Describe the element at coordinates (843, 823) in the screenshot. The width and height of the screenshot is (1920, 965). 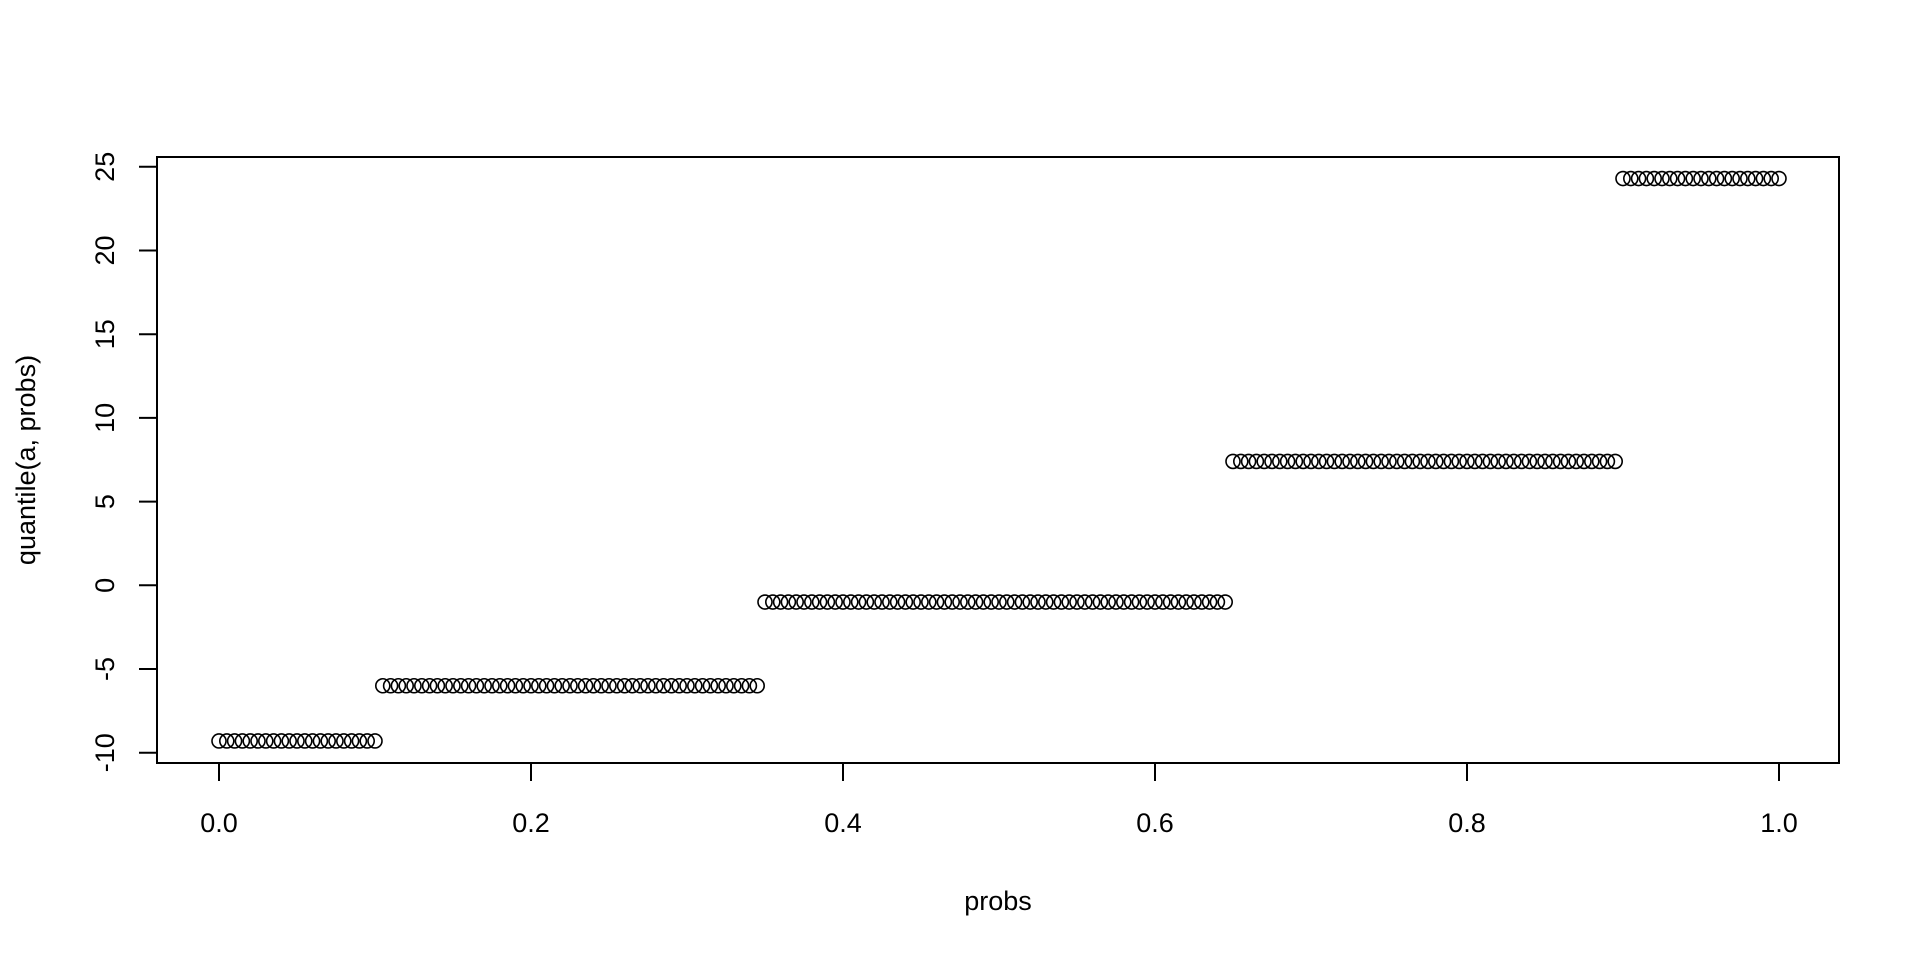
I see `x-tick-label: 0.4` at that location.